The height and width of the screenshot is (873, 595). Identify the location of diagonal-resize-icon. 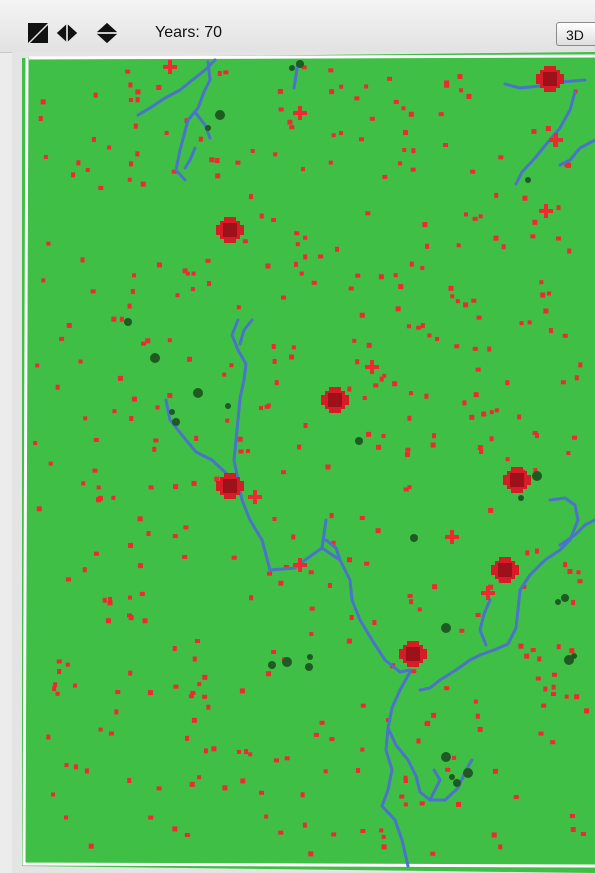
(38, 33).